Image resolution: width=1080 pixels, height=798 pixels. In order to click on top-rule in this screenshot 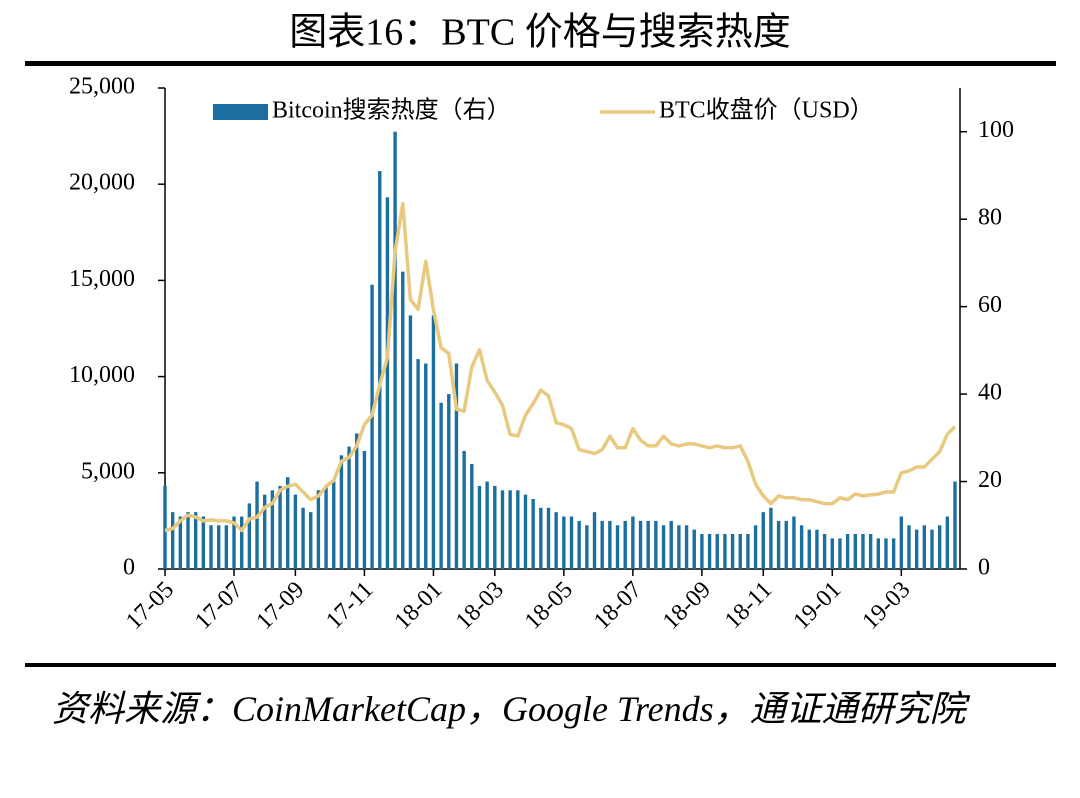, I will do `click(540, 63)`.